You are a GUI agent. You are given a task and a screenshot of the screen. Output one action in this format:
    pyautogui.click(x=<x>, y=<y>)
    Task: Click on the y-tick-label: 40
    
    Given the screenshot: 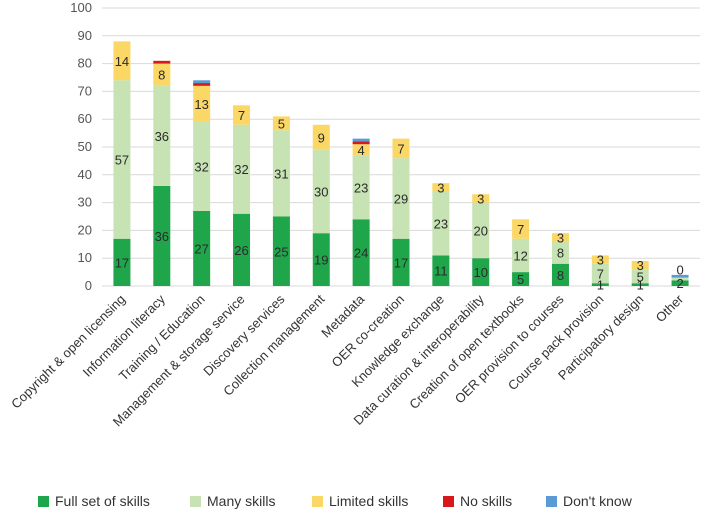 What is the action you would take?
    pyautogui.click(x=85, y=174)
    